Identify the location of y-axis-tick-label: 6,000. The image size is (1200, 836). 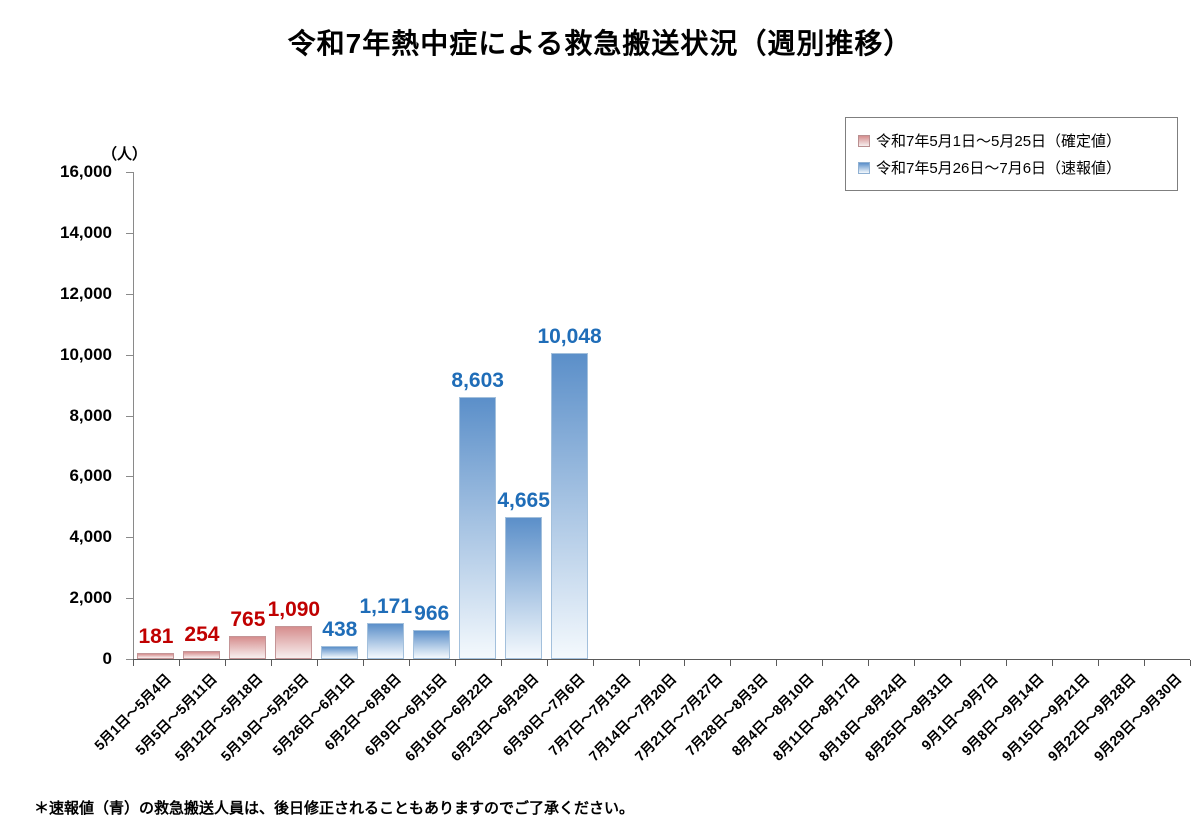
(90, 476).